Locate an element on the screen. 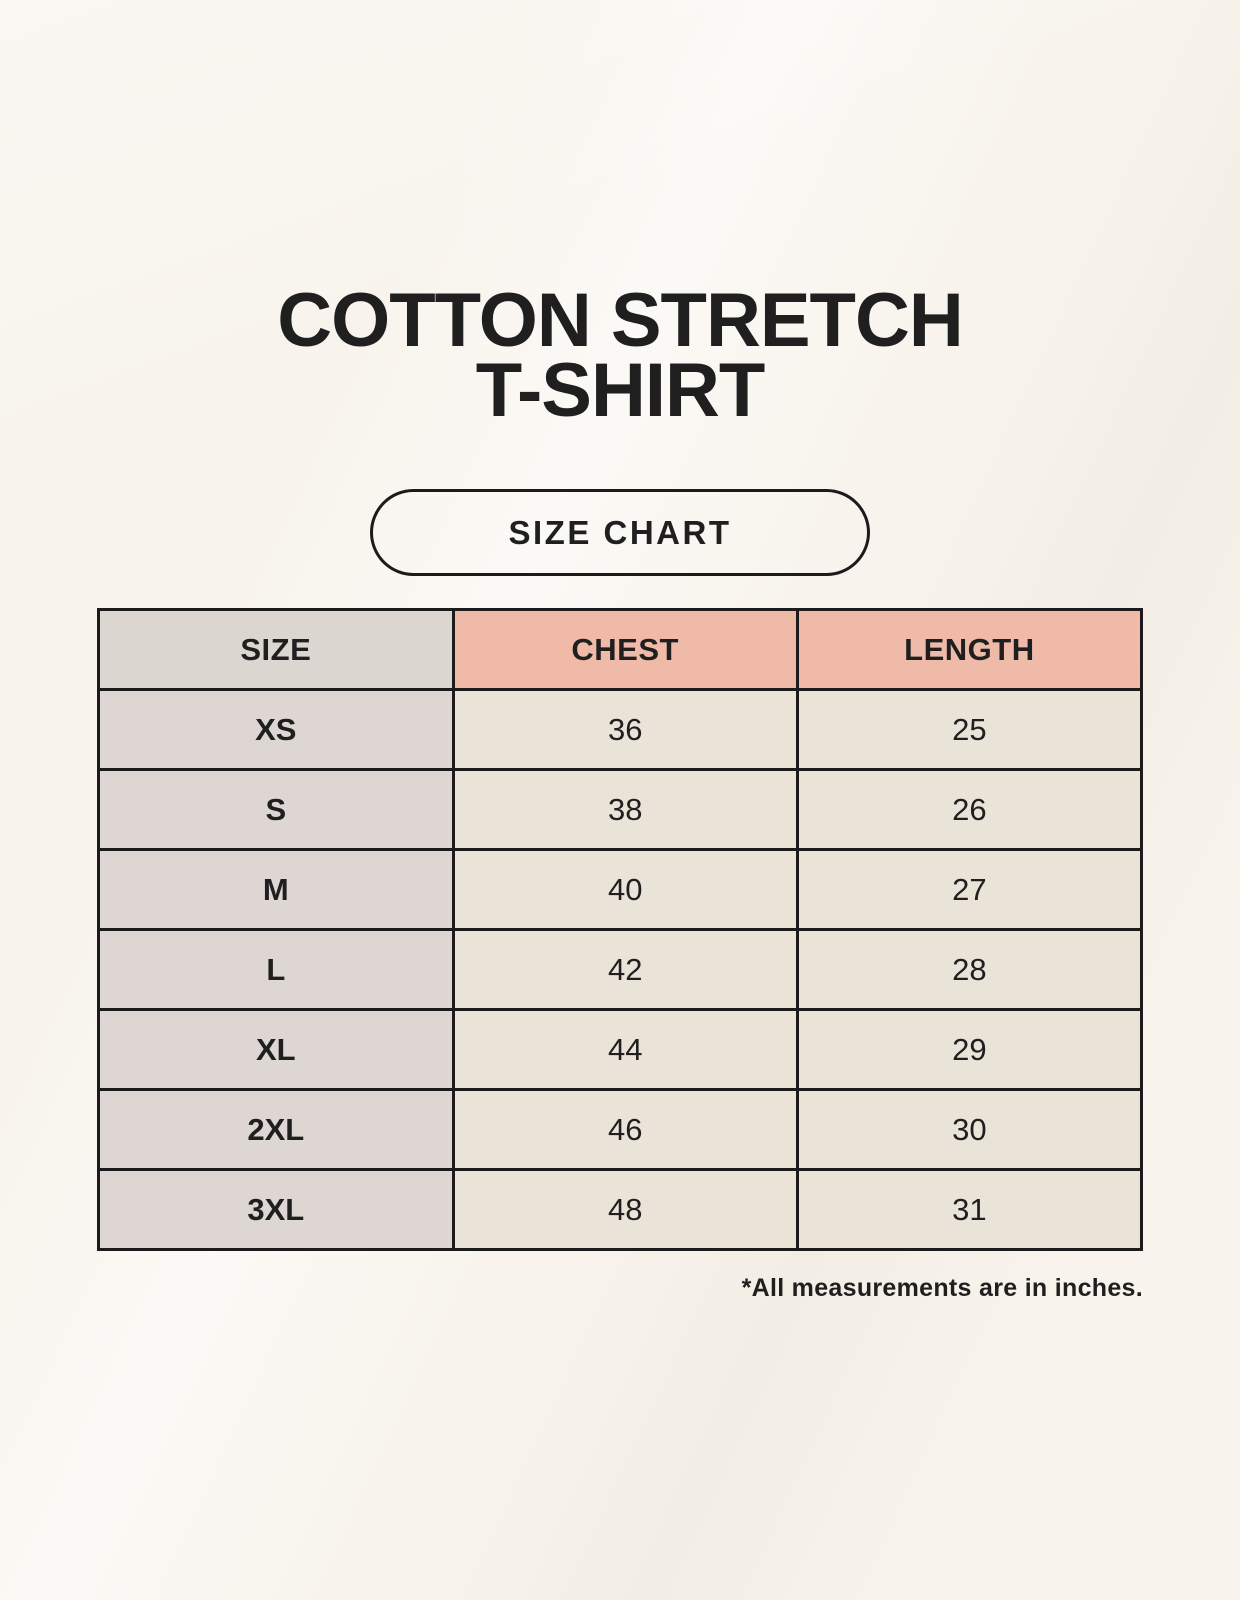  size-label-cell: M is located at coordinates (276, 889).